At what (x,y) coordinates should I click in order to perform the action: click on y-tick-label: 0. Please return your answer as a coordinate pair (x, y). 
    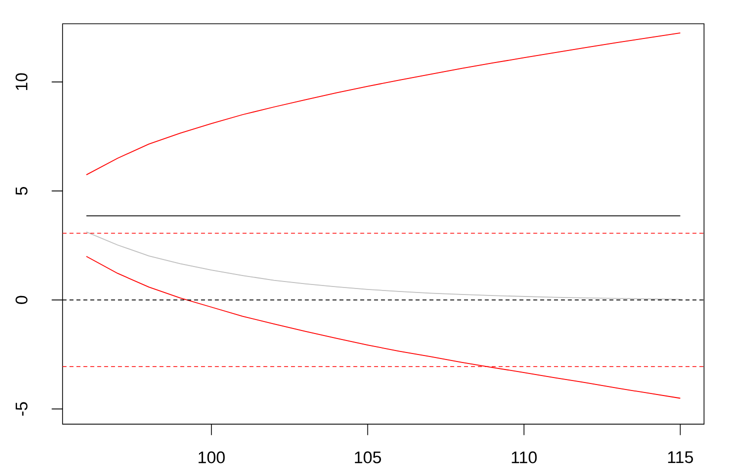
    Looking at the image, I should click on (22, 300).